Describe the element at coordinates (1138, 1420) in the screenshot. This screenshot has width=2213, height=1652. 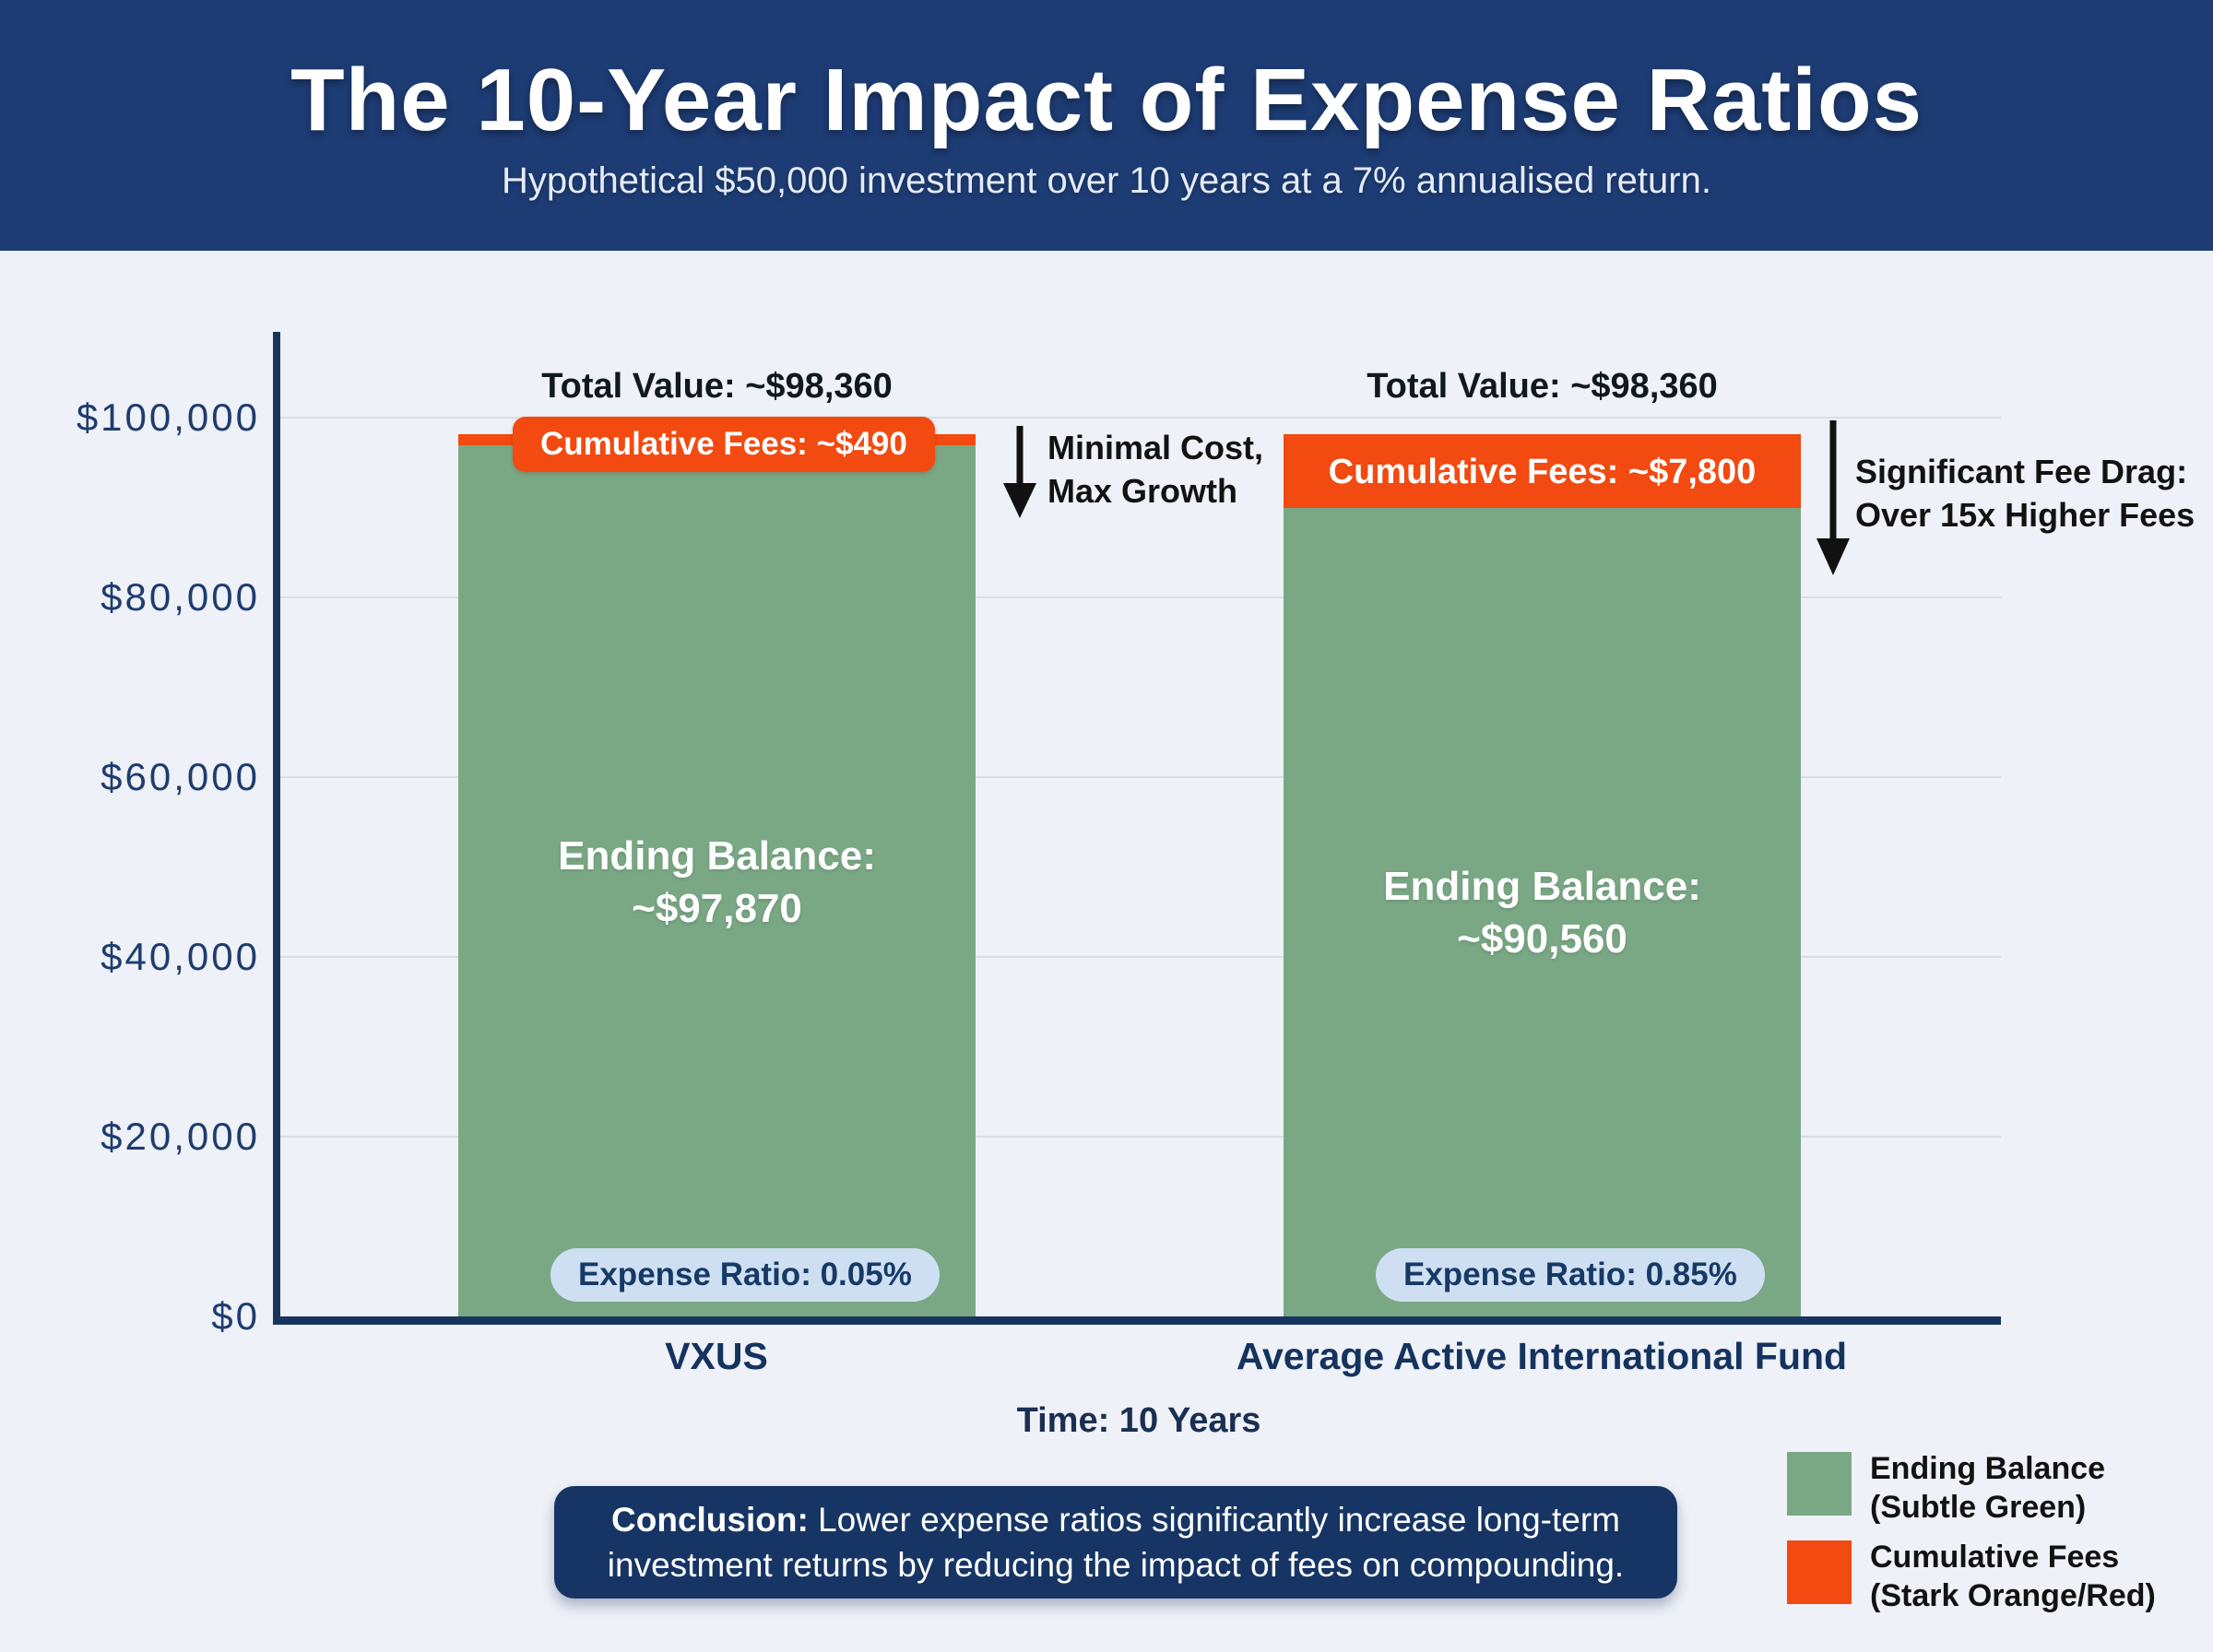
I see `time-axis-label: Time: 10 Years` at that location.